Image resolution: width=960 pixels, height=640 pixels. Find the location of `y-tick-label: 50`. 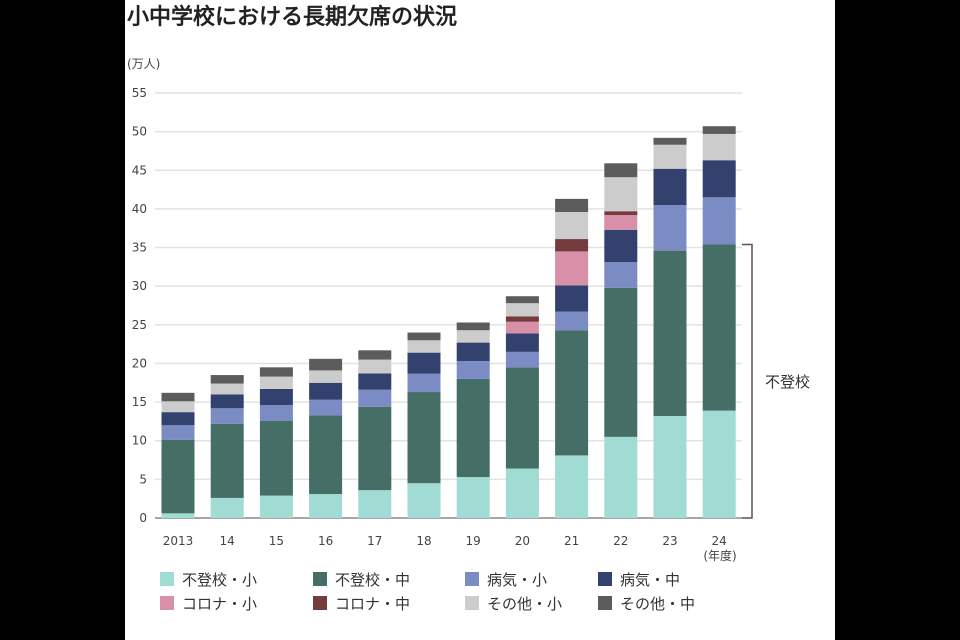

y-tick-label: 50 is located at coordinates (139, 132).